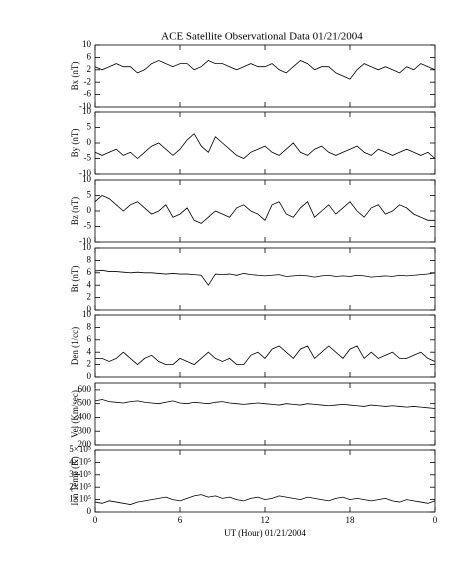 This screenshot has height=566, width=453. I want to click on x-tick-label: 12, so click(265, 520).